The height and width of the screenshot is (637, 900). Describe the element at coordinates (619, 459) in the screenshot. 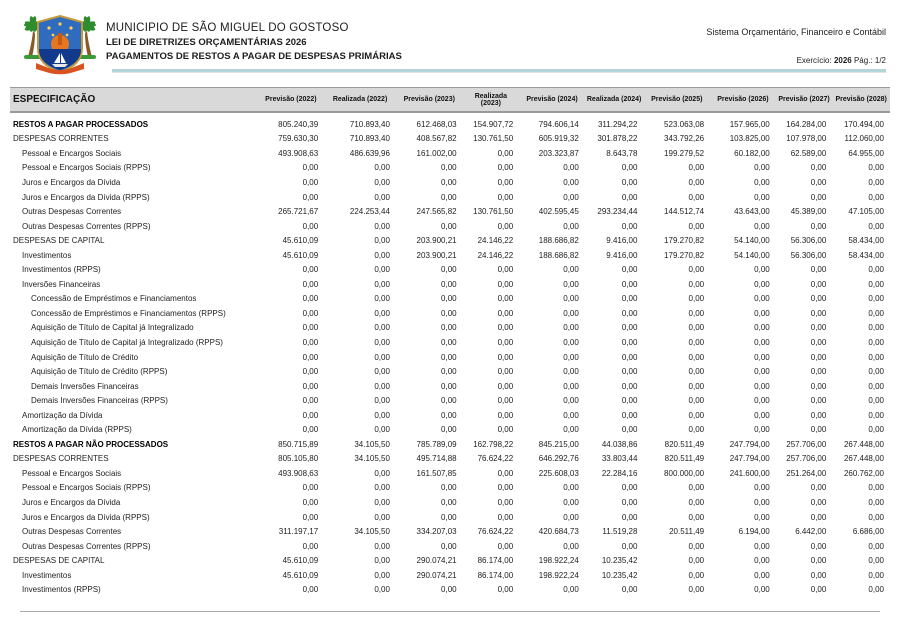

I see `value-cell: 33.803,44` at that location.